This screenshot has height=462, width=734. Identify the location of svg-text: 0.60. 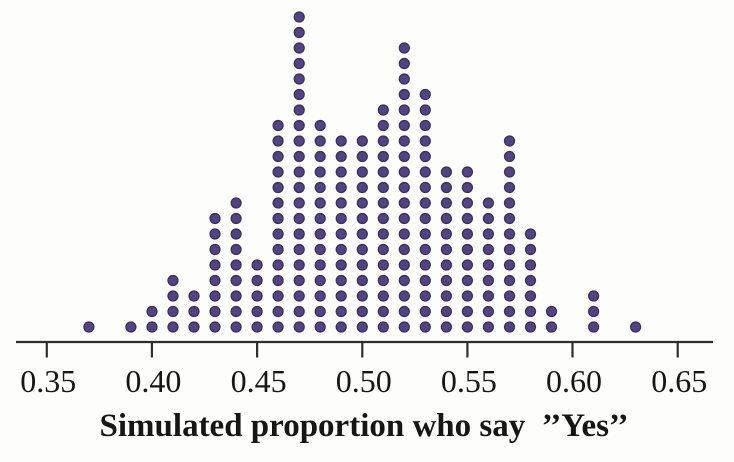
(574, 381).